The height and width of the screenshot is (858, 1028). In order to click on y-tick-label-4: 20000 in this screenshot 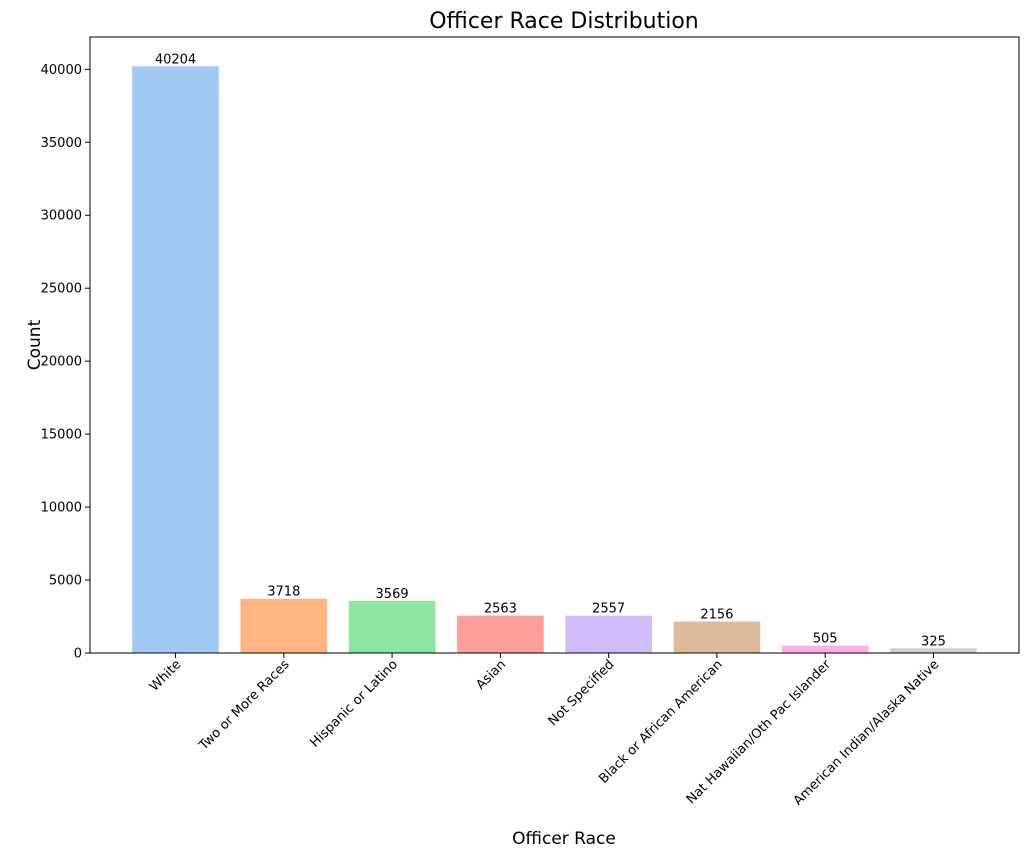, I will do `click(61, 362)`.